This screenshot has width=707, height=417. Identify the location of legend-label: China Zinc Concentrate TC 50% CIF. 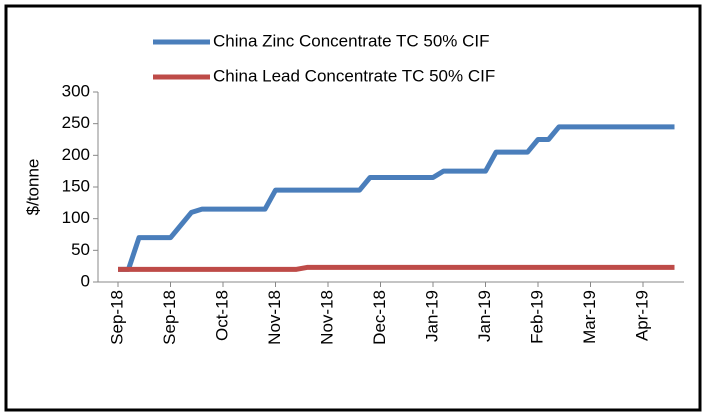
(351, 40).